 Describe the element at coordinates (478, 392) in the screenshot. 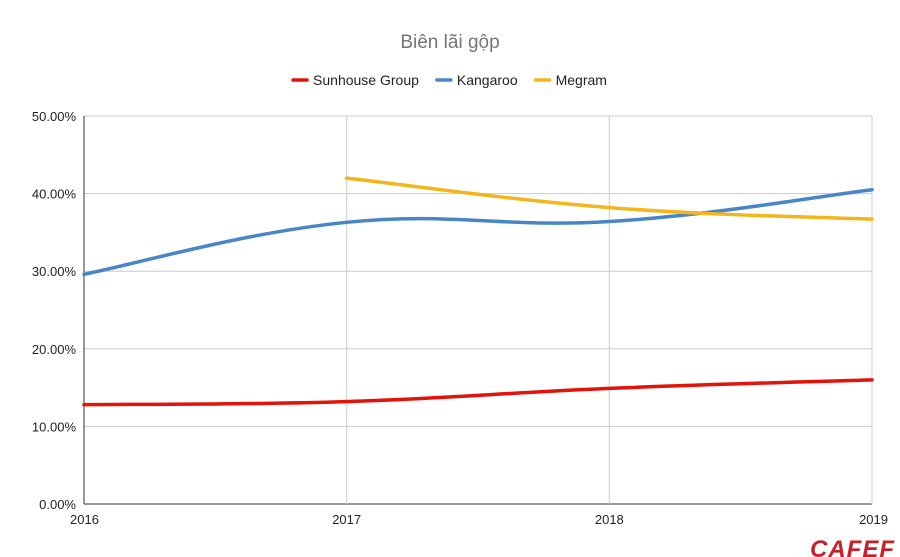

I see `series-line-sunhouse-group` at that location.